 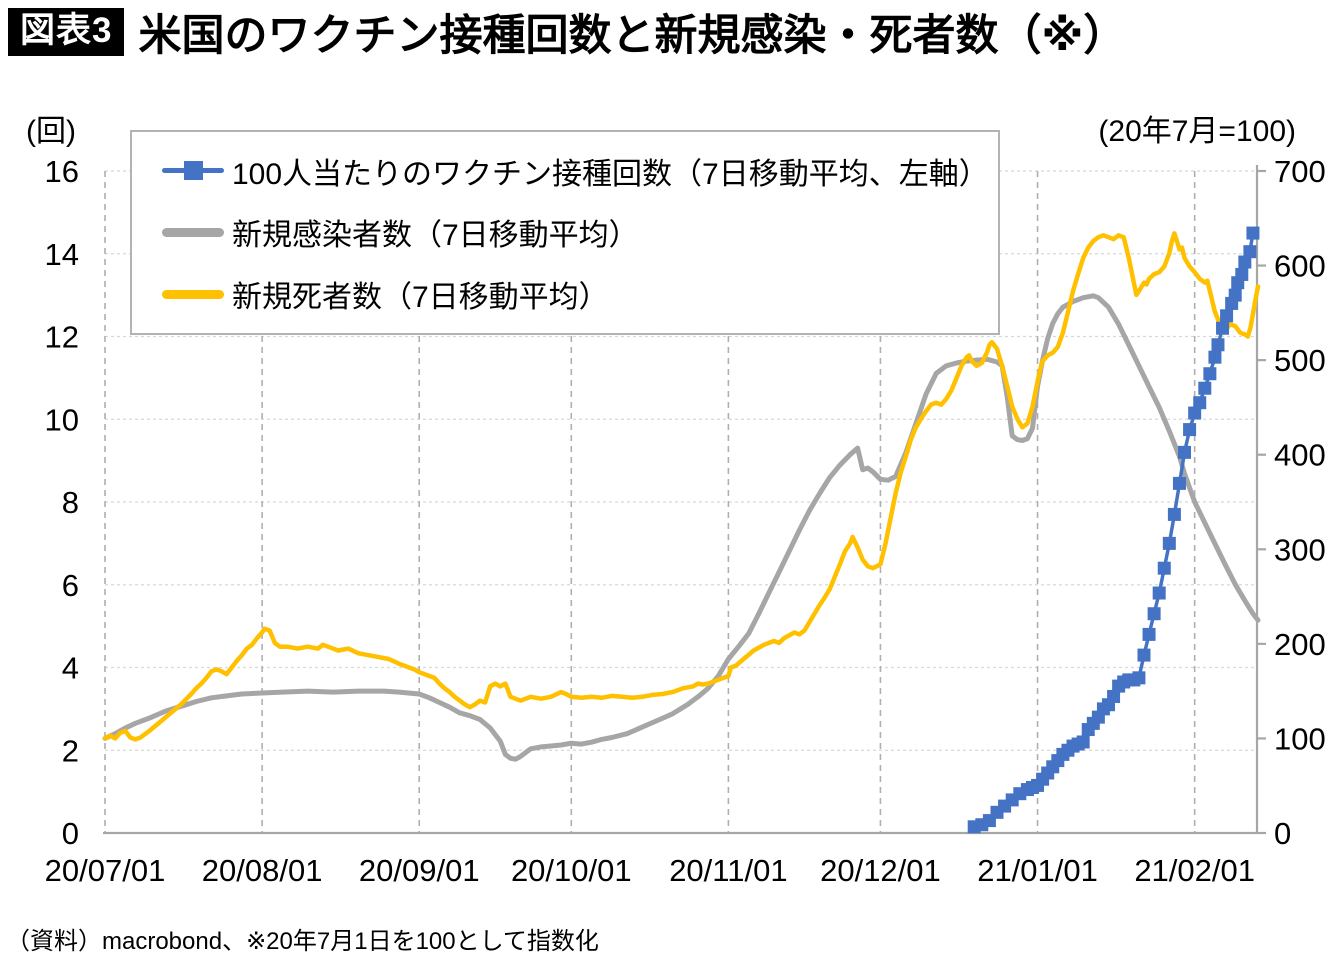 What do you see at coordinates (571, 870) in the screenshot?
I see `x-axis-tick-label: 20/10/01` at bounding box center [571, 870].